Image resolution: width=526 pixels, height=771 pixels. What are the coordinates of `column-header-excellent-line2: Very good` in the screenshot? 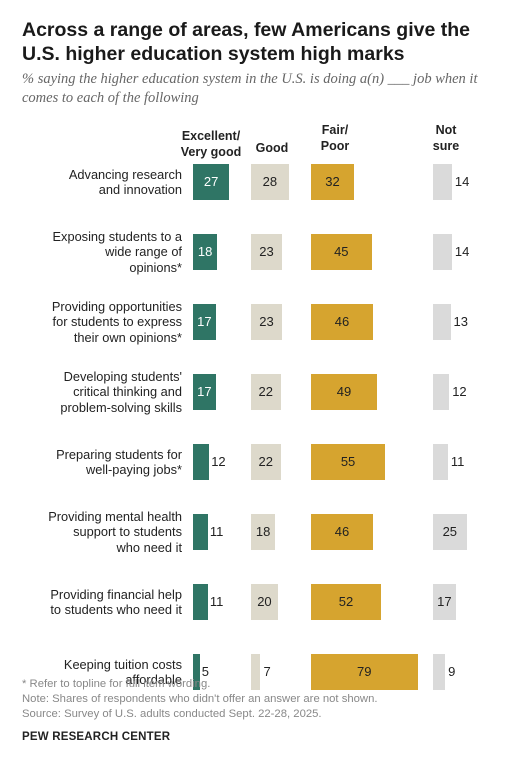 It's located at (211, 152).